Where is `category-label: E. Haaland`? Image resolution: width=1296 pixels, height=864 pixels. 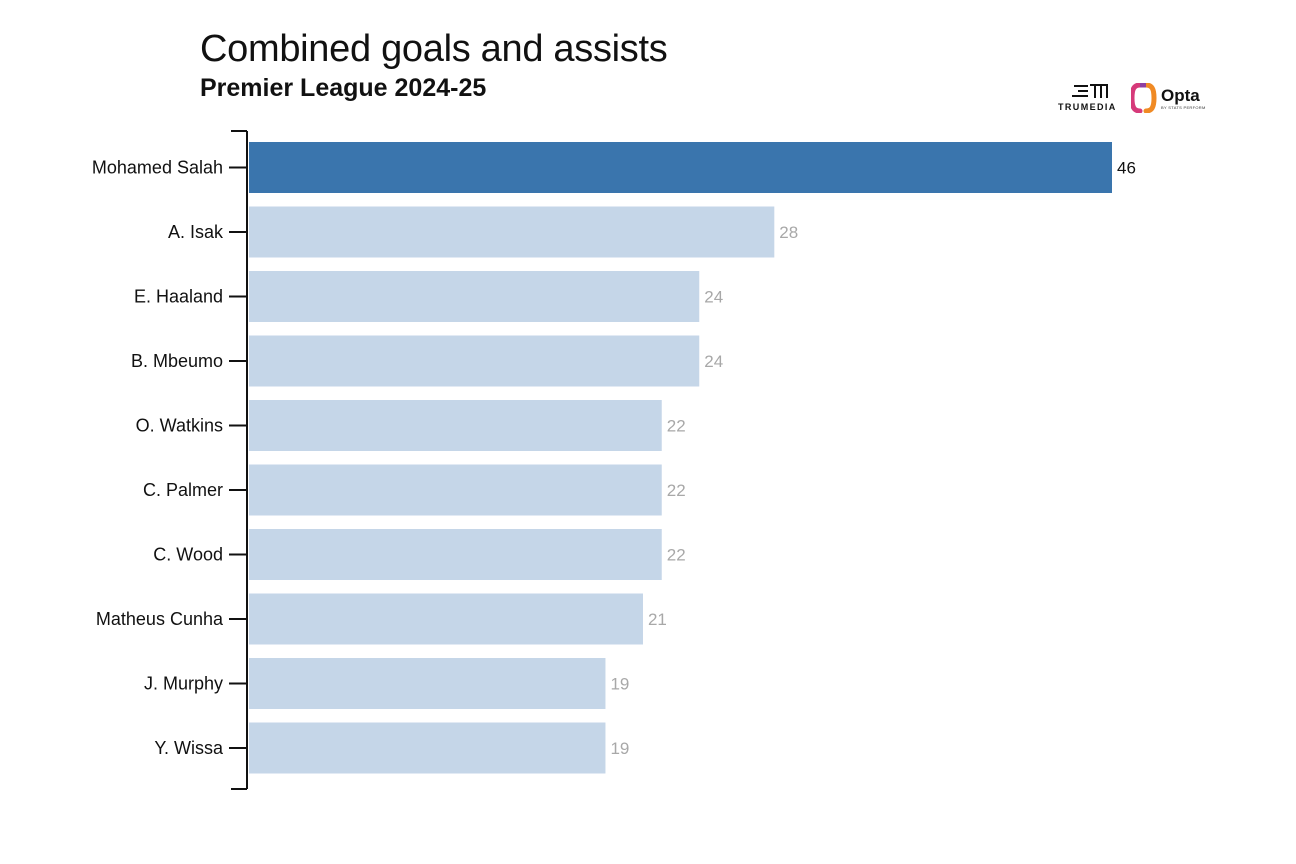 category-label: E. Haaland is located at coordinates (178, 297).